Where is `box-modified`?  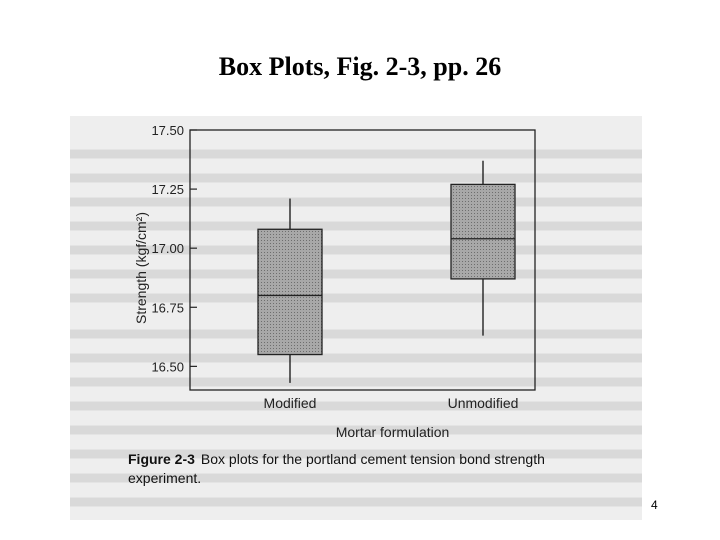 box-modified is located at coordinates (290, 292).